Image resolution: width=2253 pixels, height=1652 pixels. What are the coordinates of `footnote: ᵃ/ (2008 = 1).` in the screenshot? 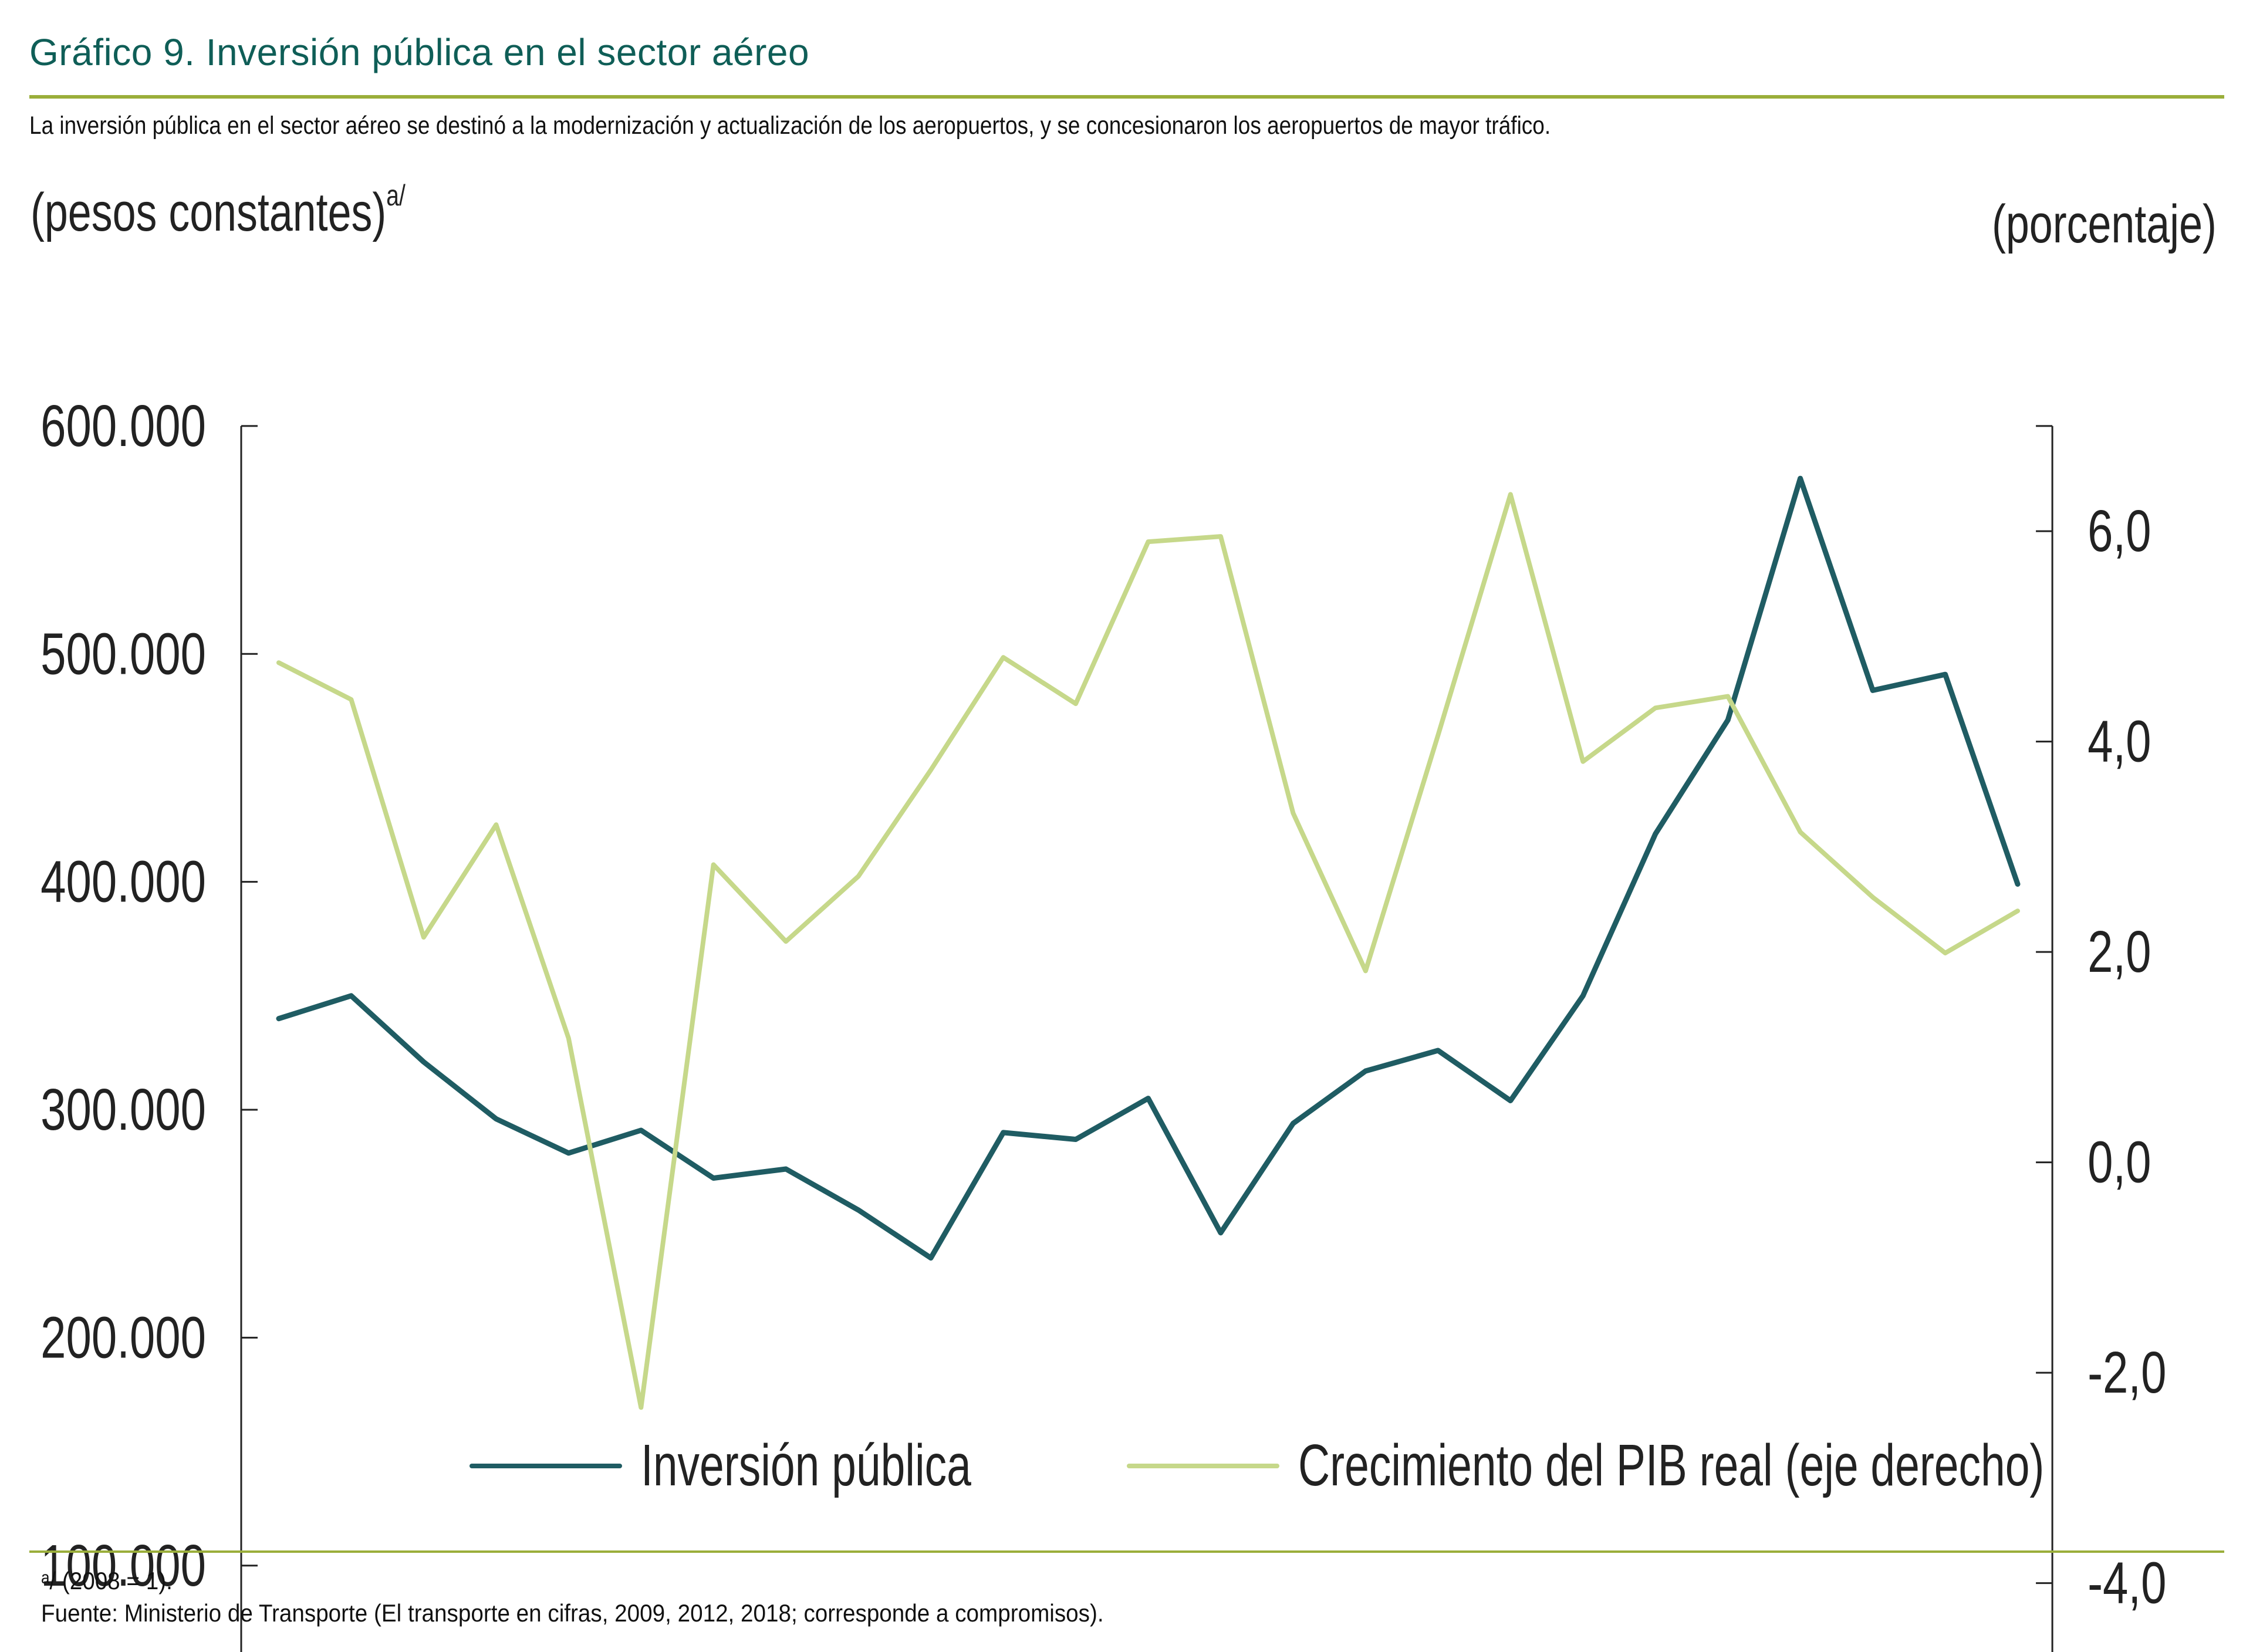 It's located at (107, 1580).